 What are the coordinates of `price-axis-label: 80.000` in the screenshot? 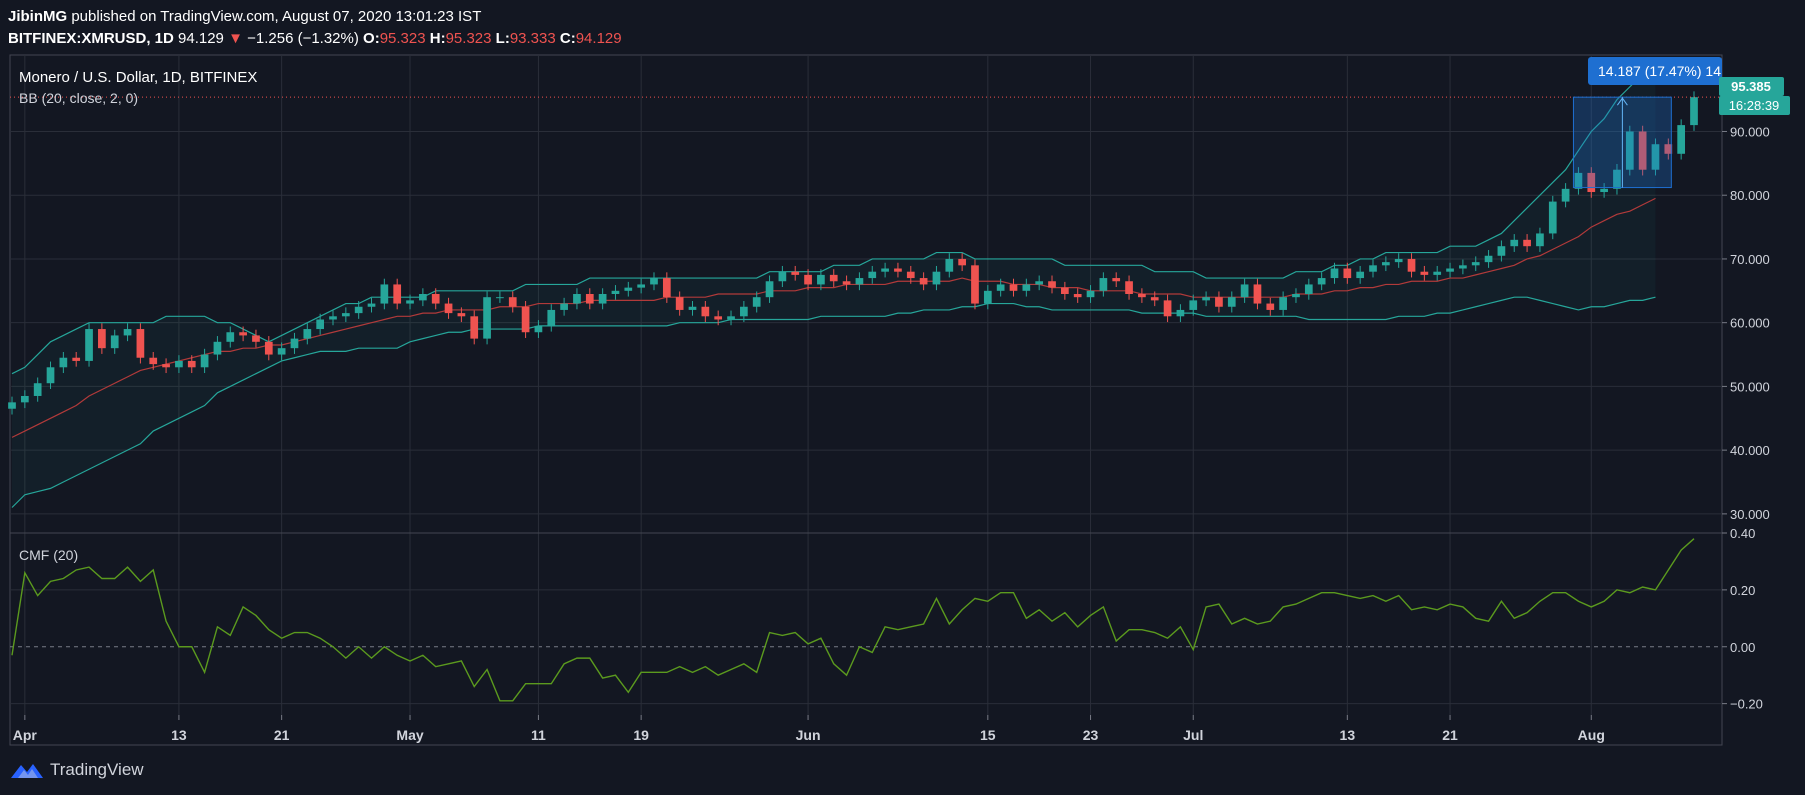 It's located at (1750, 195).